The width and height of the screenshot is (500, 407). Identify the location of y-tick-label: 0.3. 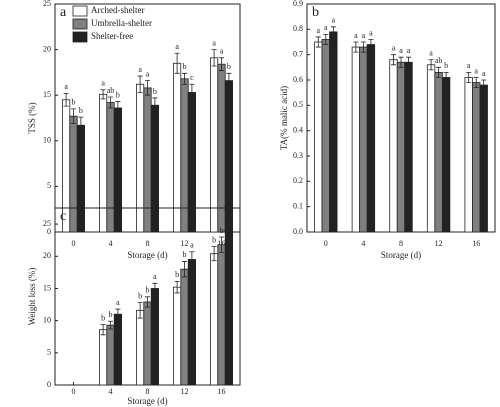
(298, 155).